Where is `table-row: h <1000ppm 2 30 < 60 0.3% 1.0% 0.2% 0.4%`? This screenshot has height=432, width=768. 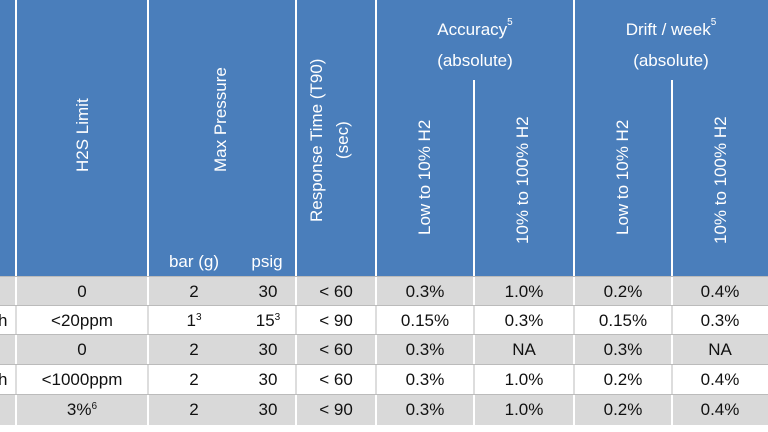
table-row: h <1000ppm 2 30 < 60 0.3% 1.0% 0.2% 0.4% is located at coordinates (384, 379).